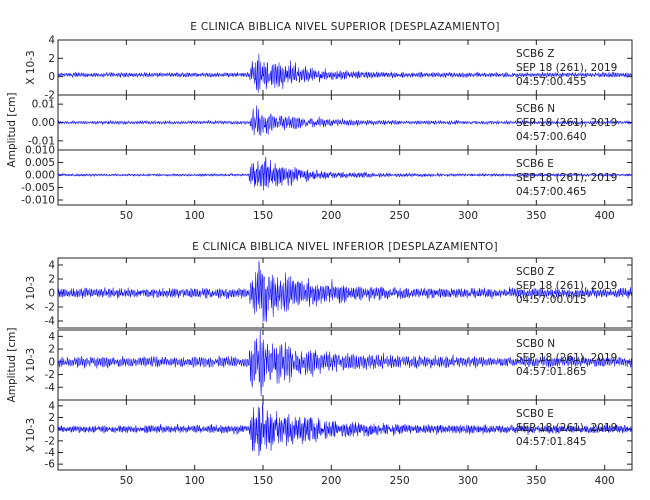 The image size is (650, 500). What do you see at coordinates (38, 188) in the screenshot?
I see `y-tick-label: -0.005` at bounding box center [38, 188].